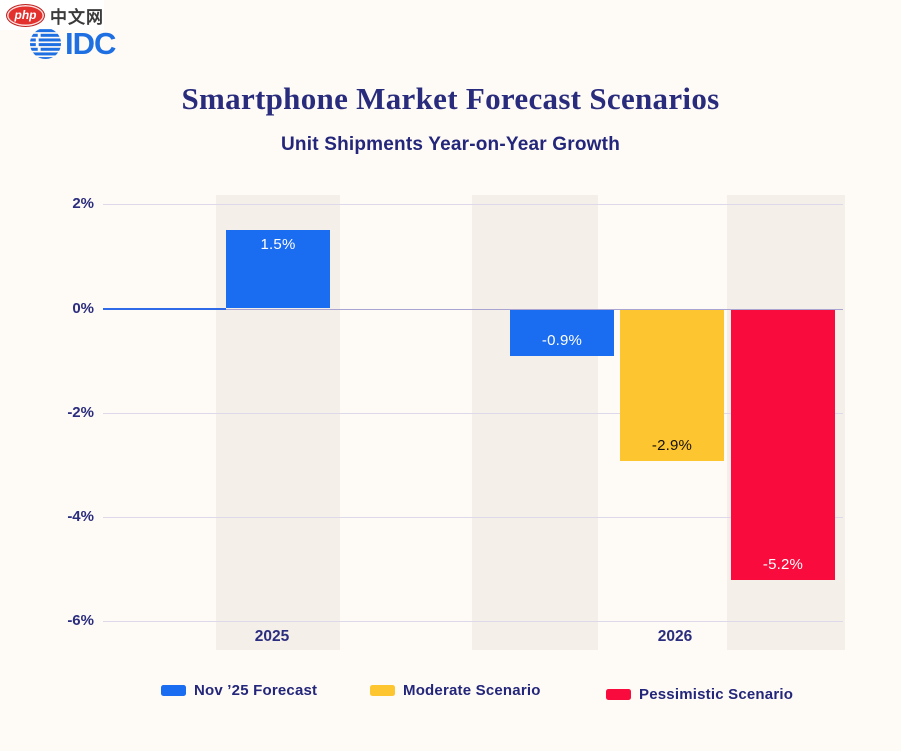 This screenshot has height=751, width=901. I want to click on y-axis-label-0%: 0%, so click(83, 308).